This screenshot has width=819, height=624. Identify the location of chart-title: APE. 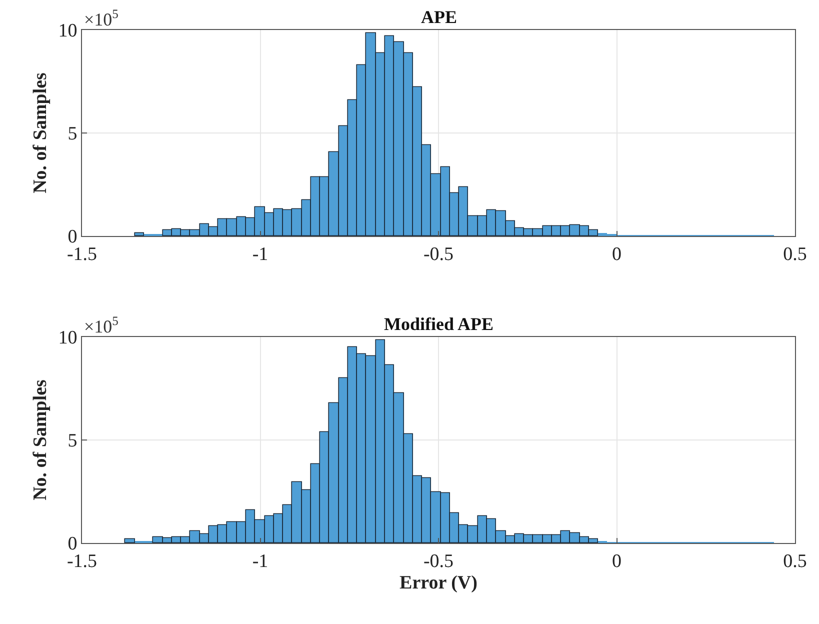
(439, 17).